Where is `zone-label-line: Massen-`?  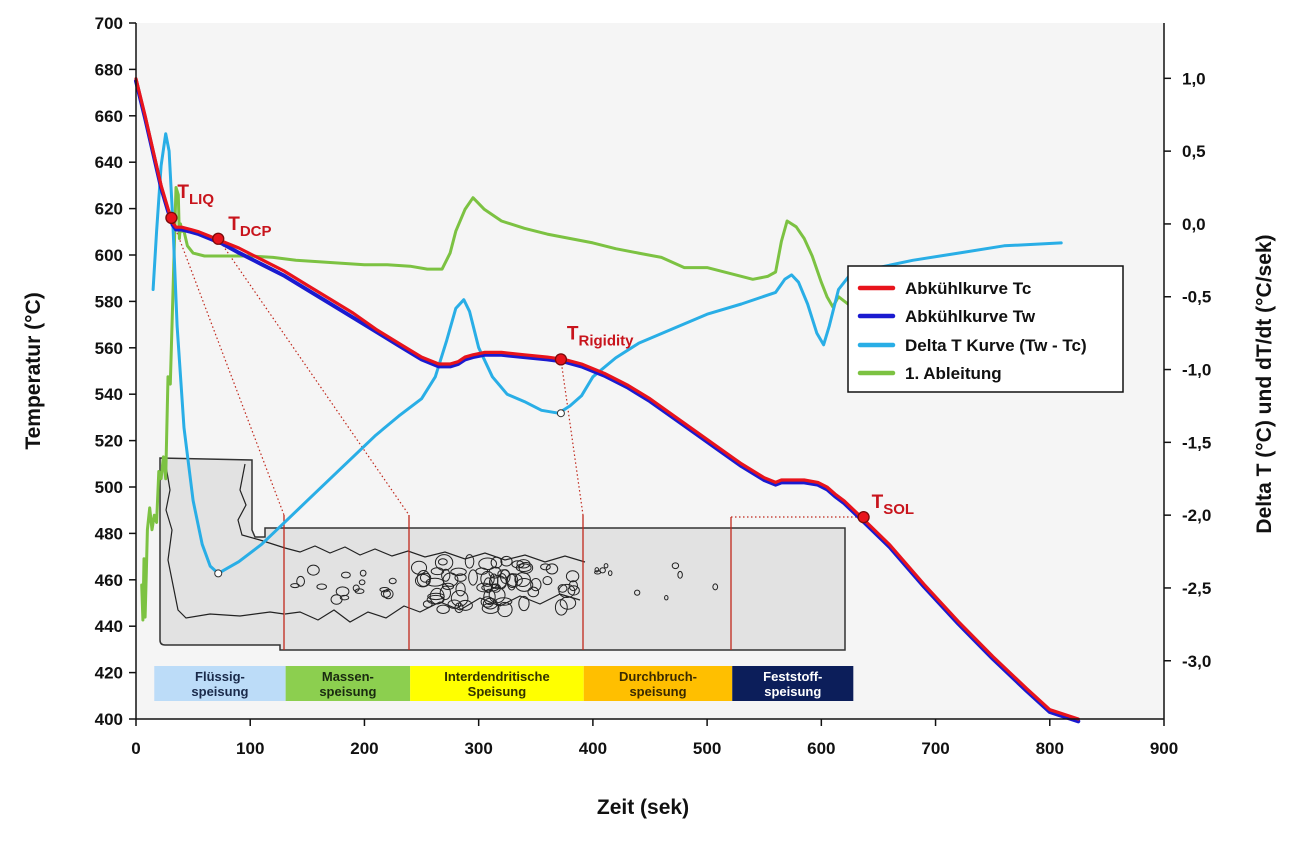 zone-label-line: Massen- is located at coordinates (348, 676).